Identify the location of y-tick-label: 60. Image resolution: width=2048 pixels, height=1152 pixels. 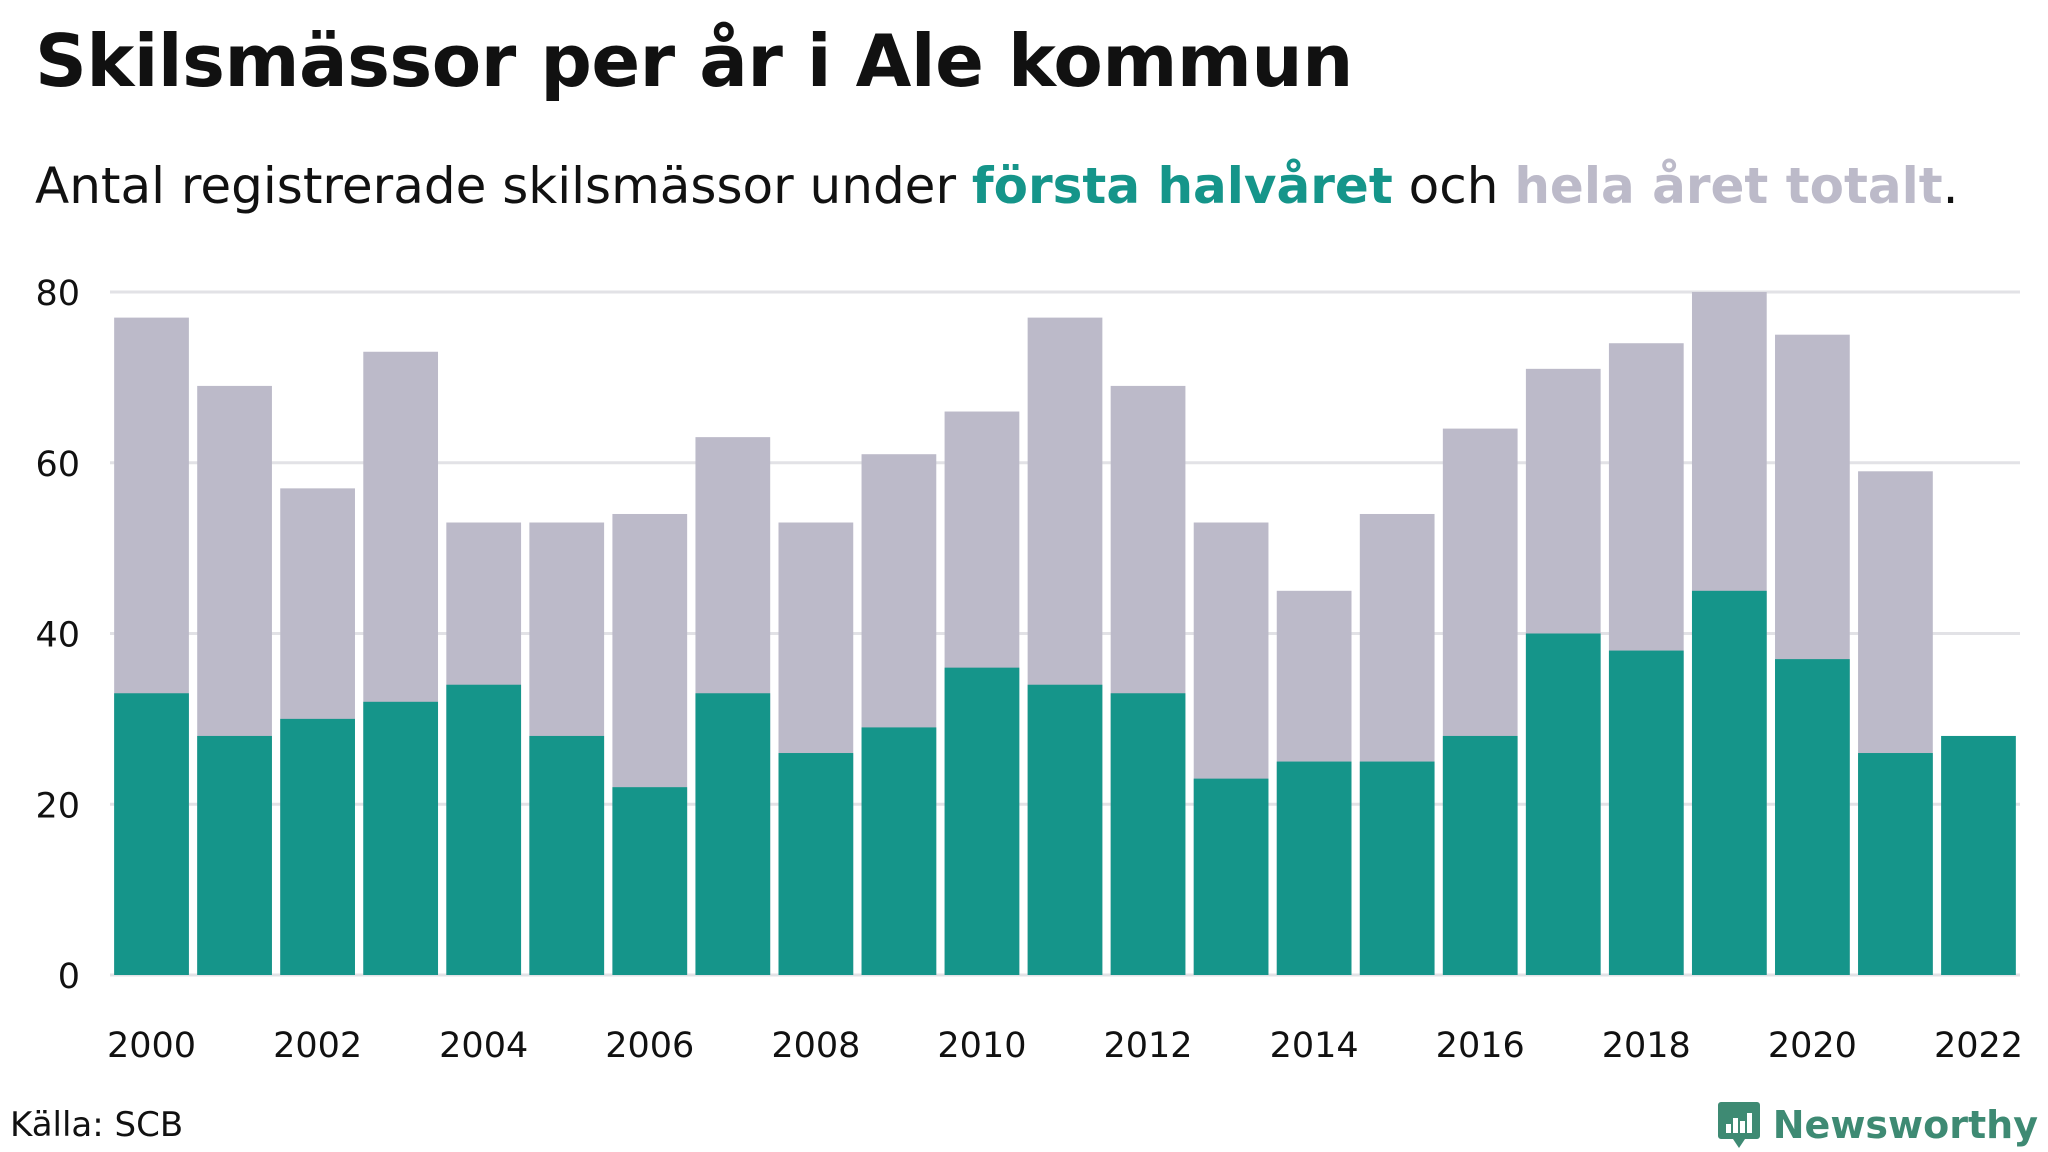
(57, 465).